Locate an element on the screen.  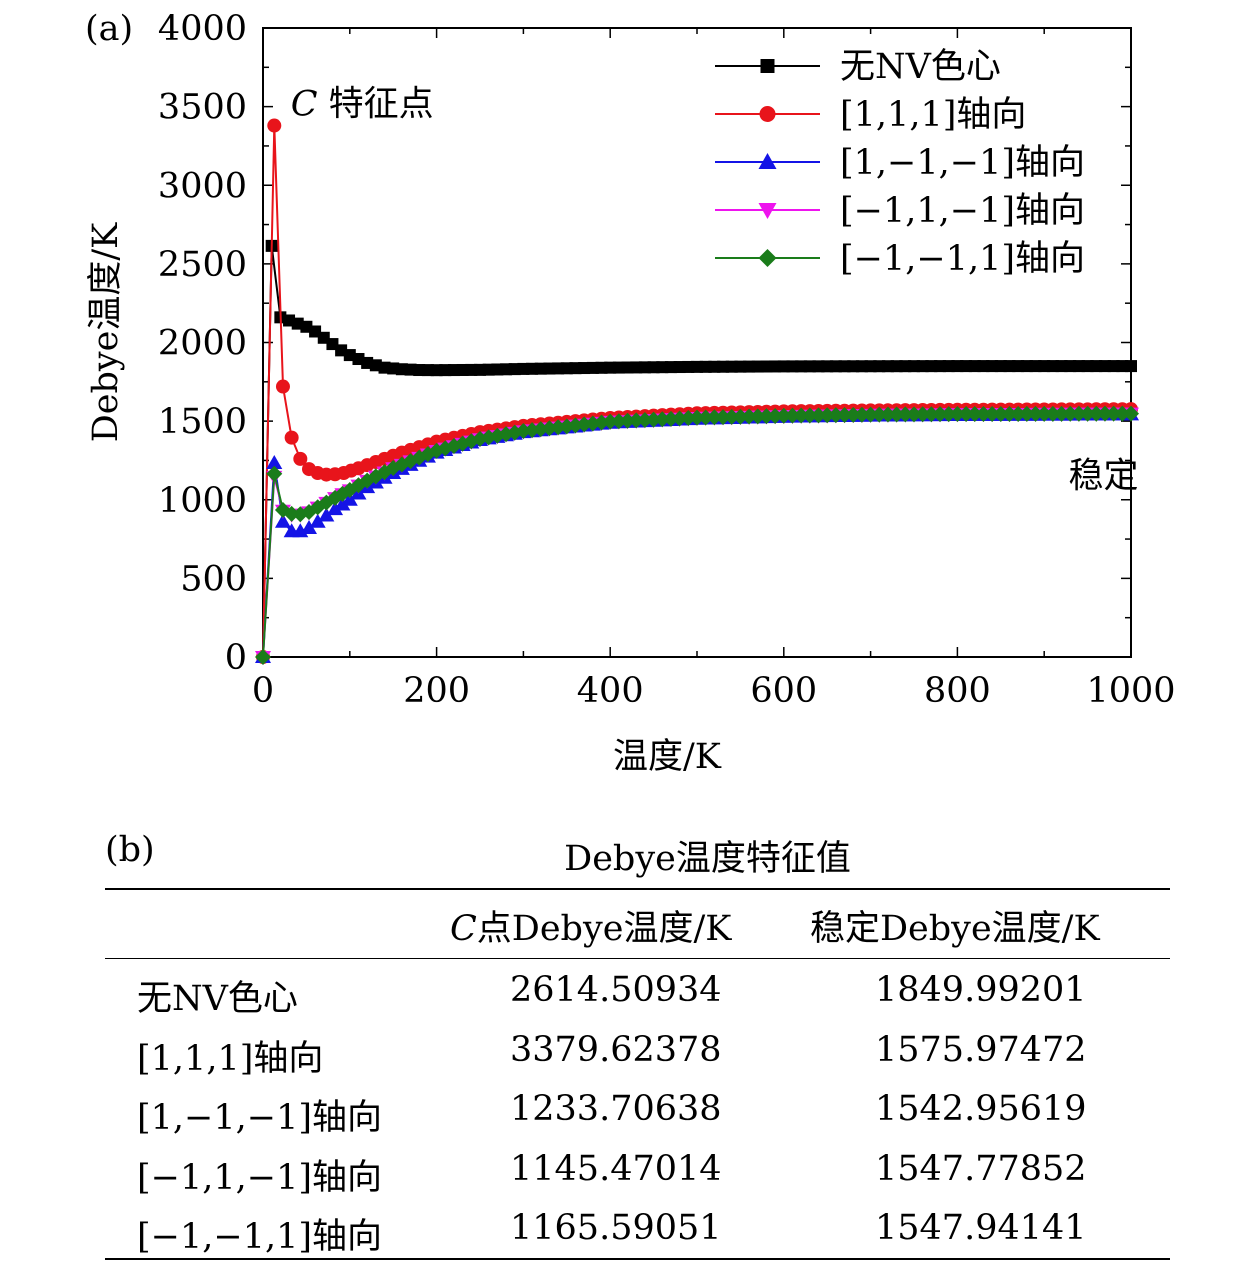
legend-entry-2: [1,−1,−1]轴向 is located at coordinates (900, 163).